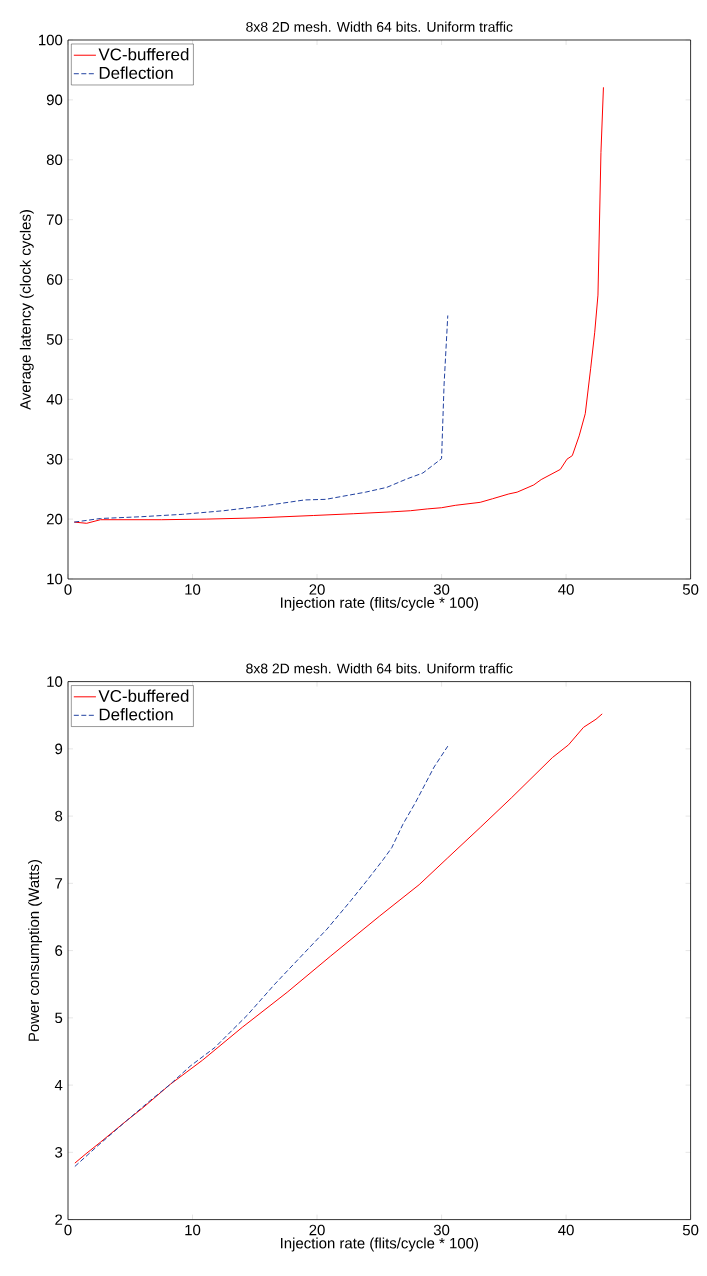  I want to click on y-tick-label: 6, so click(59, 950).